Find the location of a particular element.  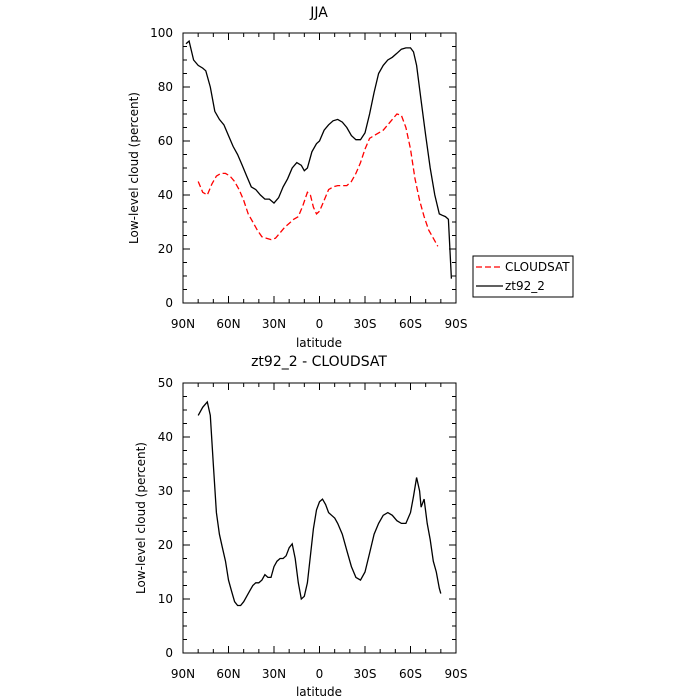

y-tick-label: 60 is located at coordinates (165, 141).